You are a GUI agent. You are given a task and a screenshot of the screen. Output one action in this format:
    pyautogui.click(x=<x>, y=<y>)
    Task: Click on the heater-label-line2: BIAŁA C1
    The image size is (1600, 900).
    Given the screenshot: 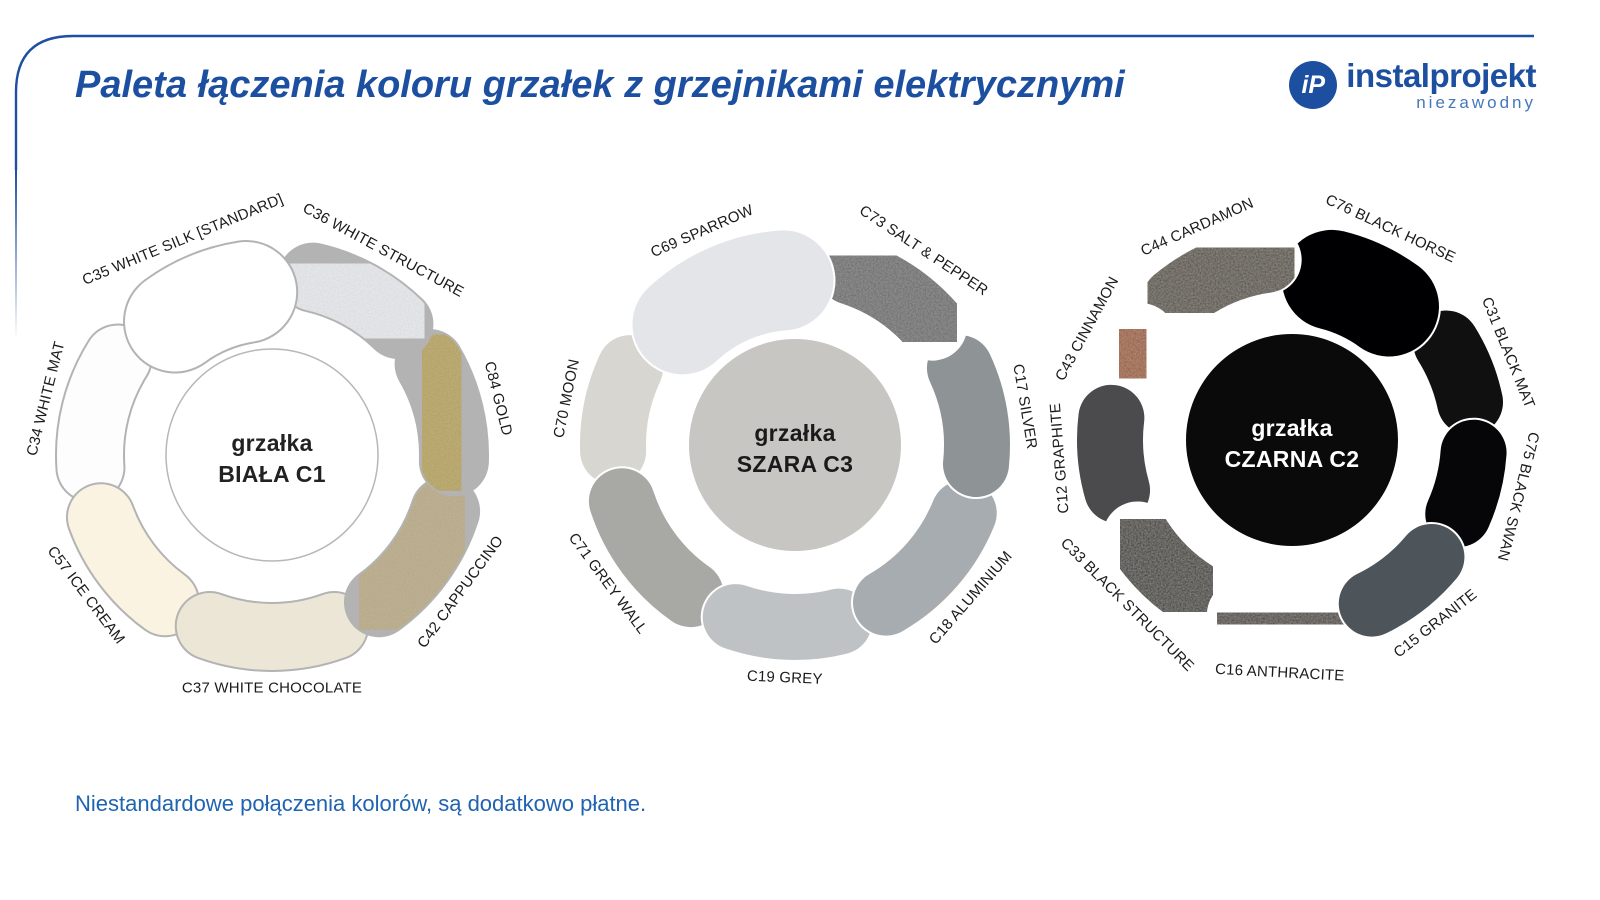 What is the action you would take?
    pyautogui.click(x=272, y=474)
    